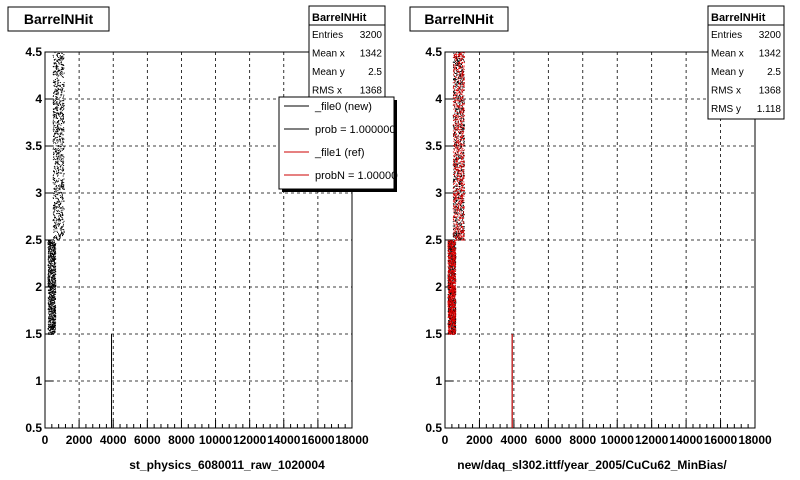  I want to click on x-tick-label: 12000, so click(250, 440).